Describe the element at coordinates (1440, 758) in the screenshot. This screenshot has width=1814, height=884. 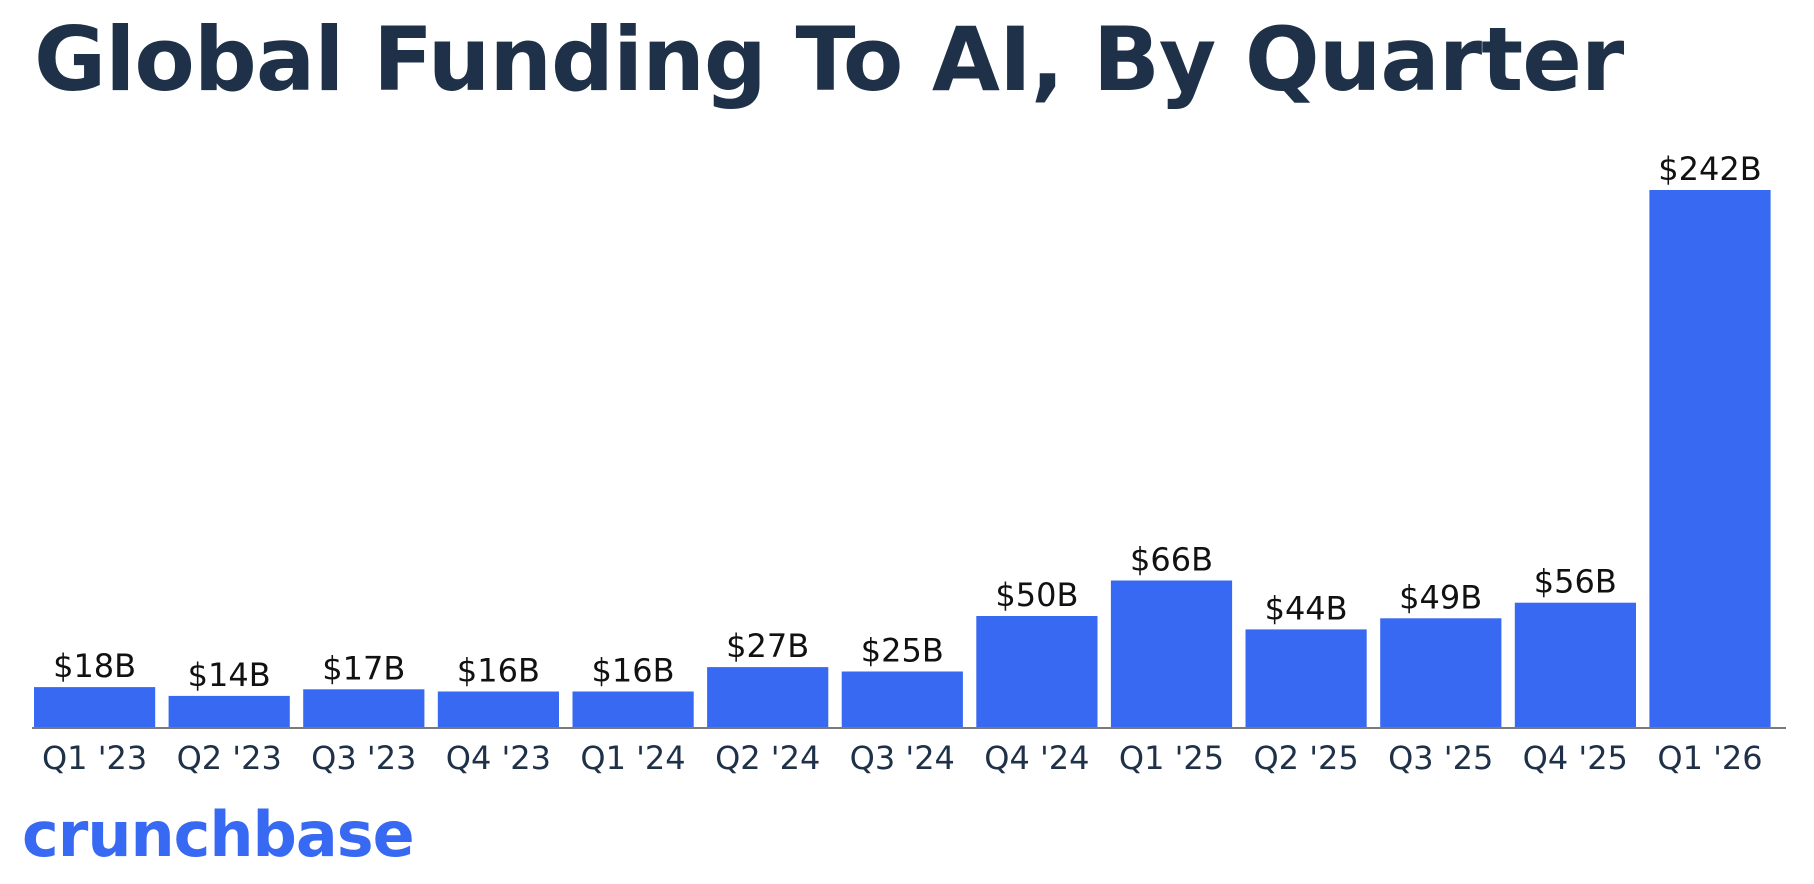
I see `x-tick-label: Q3 '25` at that location.